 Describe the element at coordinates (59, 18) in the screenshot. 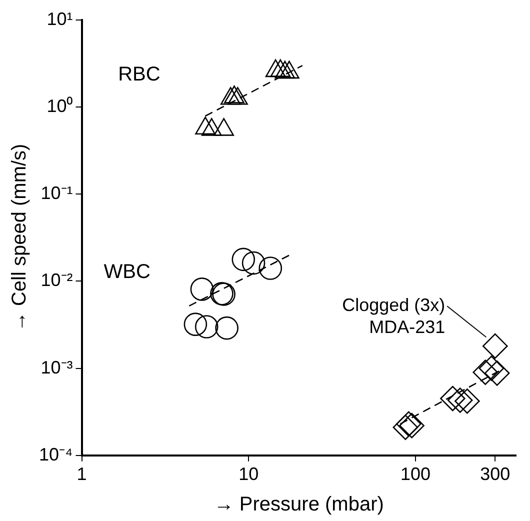

I see `y-tick-label: 10¹` at that location.